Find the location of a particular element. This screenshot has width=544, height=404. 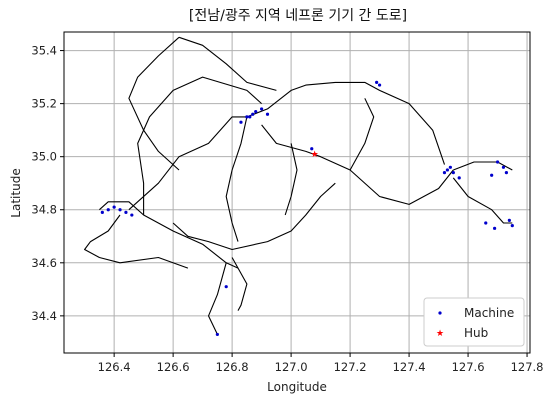

legend-box is located at coordinates (474, 322).